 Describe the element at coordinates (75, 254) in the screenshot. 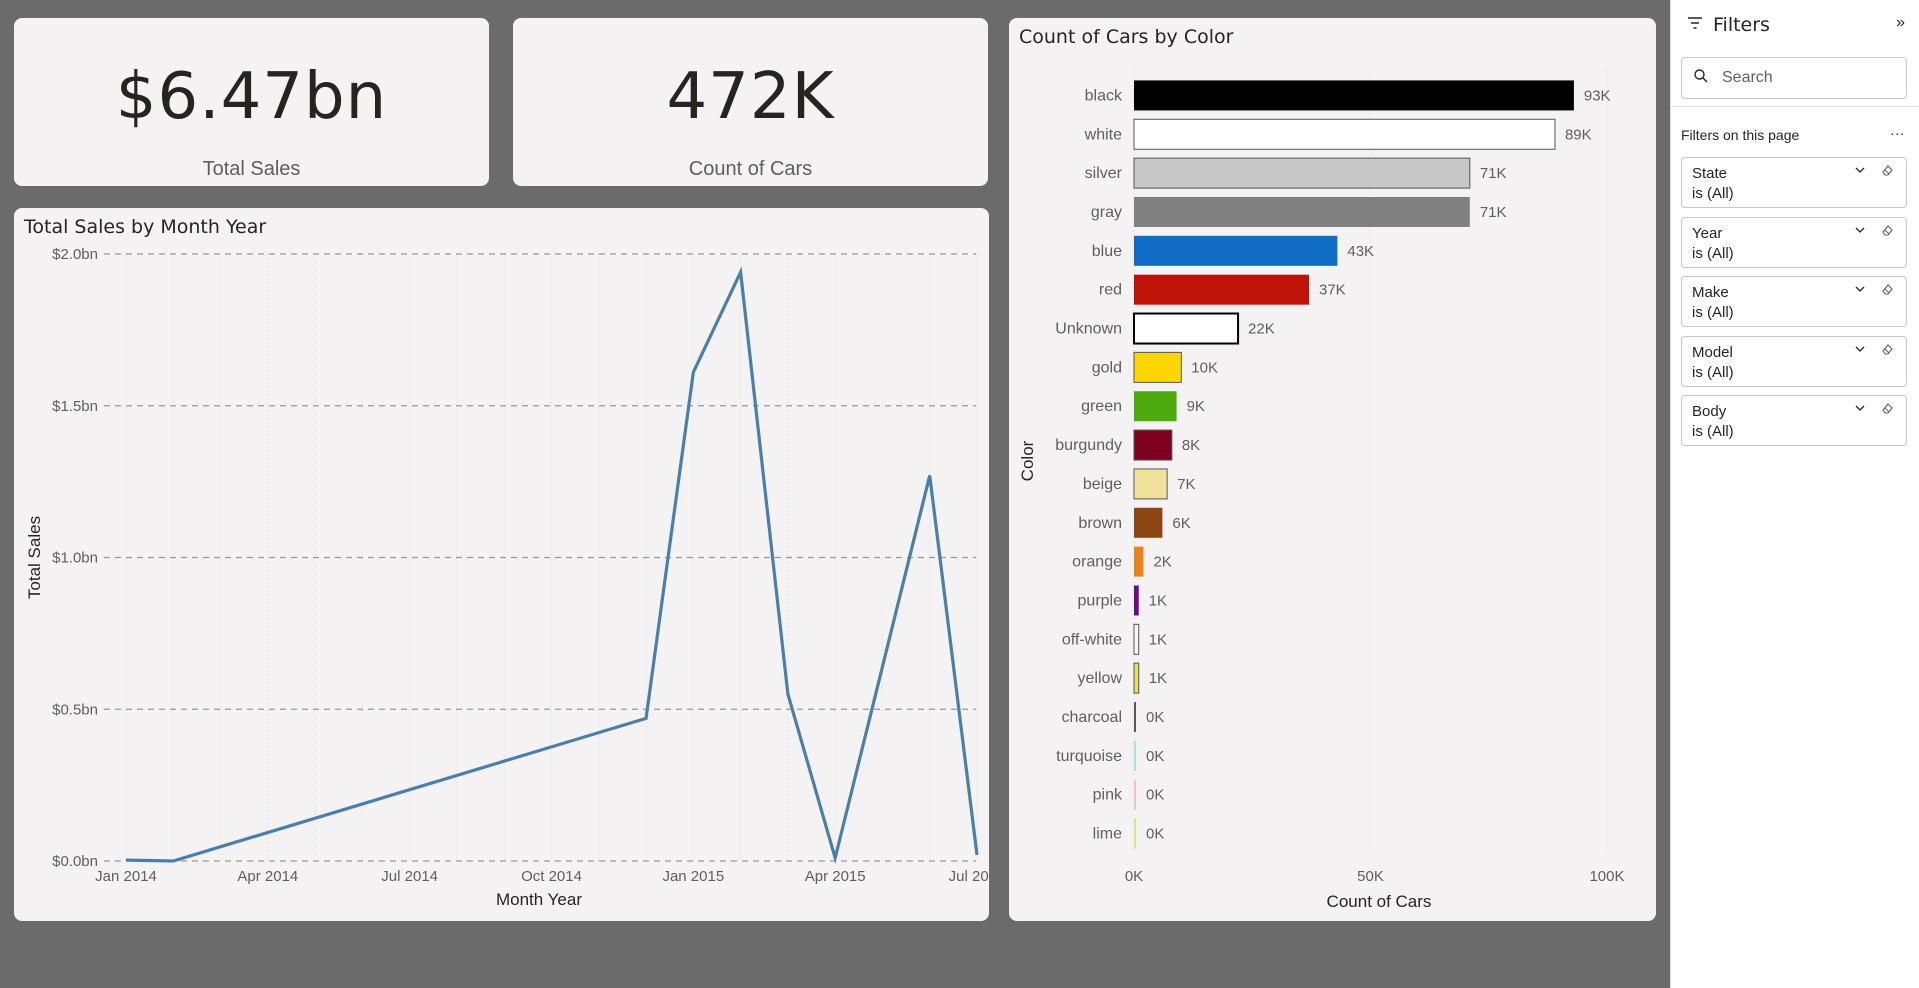

I see `y-tick-label: $2.0bn` at that location.